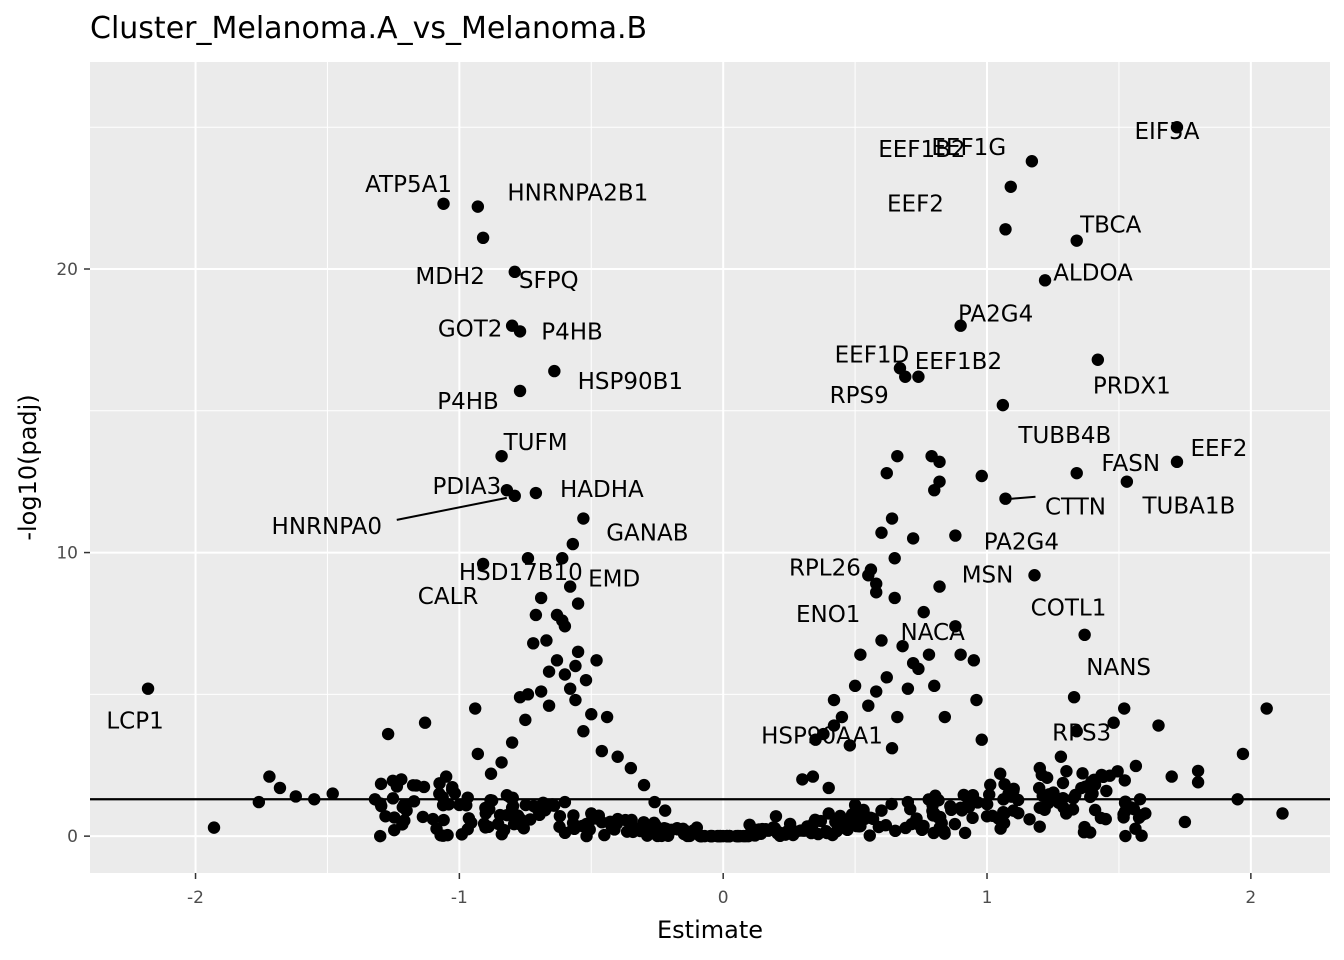 Image resolution: width=1344 pixels, height=960 pixels. Describe the element at coordinates (67, 554) in the screenshot. I see `y-tick-label: 10` at that location.